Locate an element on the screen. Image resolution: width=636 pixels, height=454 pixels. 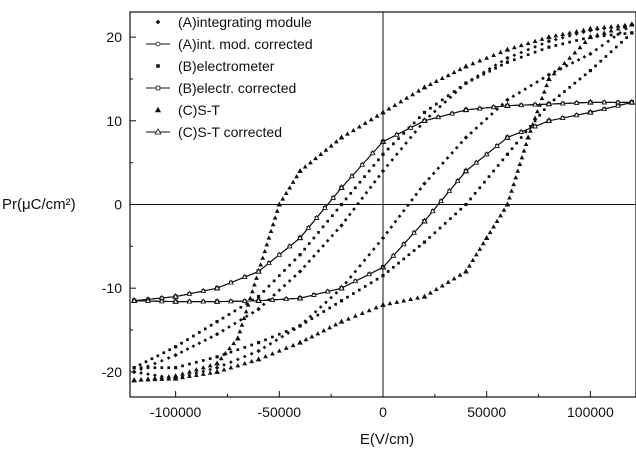
y-tick-label: 0 is located at coordinates (118, 205).